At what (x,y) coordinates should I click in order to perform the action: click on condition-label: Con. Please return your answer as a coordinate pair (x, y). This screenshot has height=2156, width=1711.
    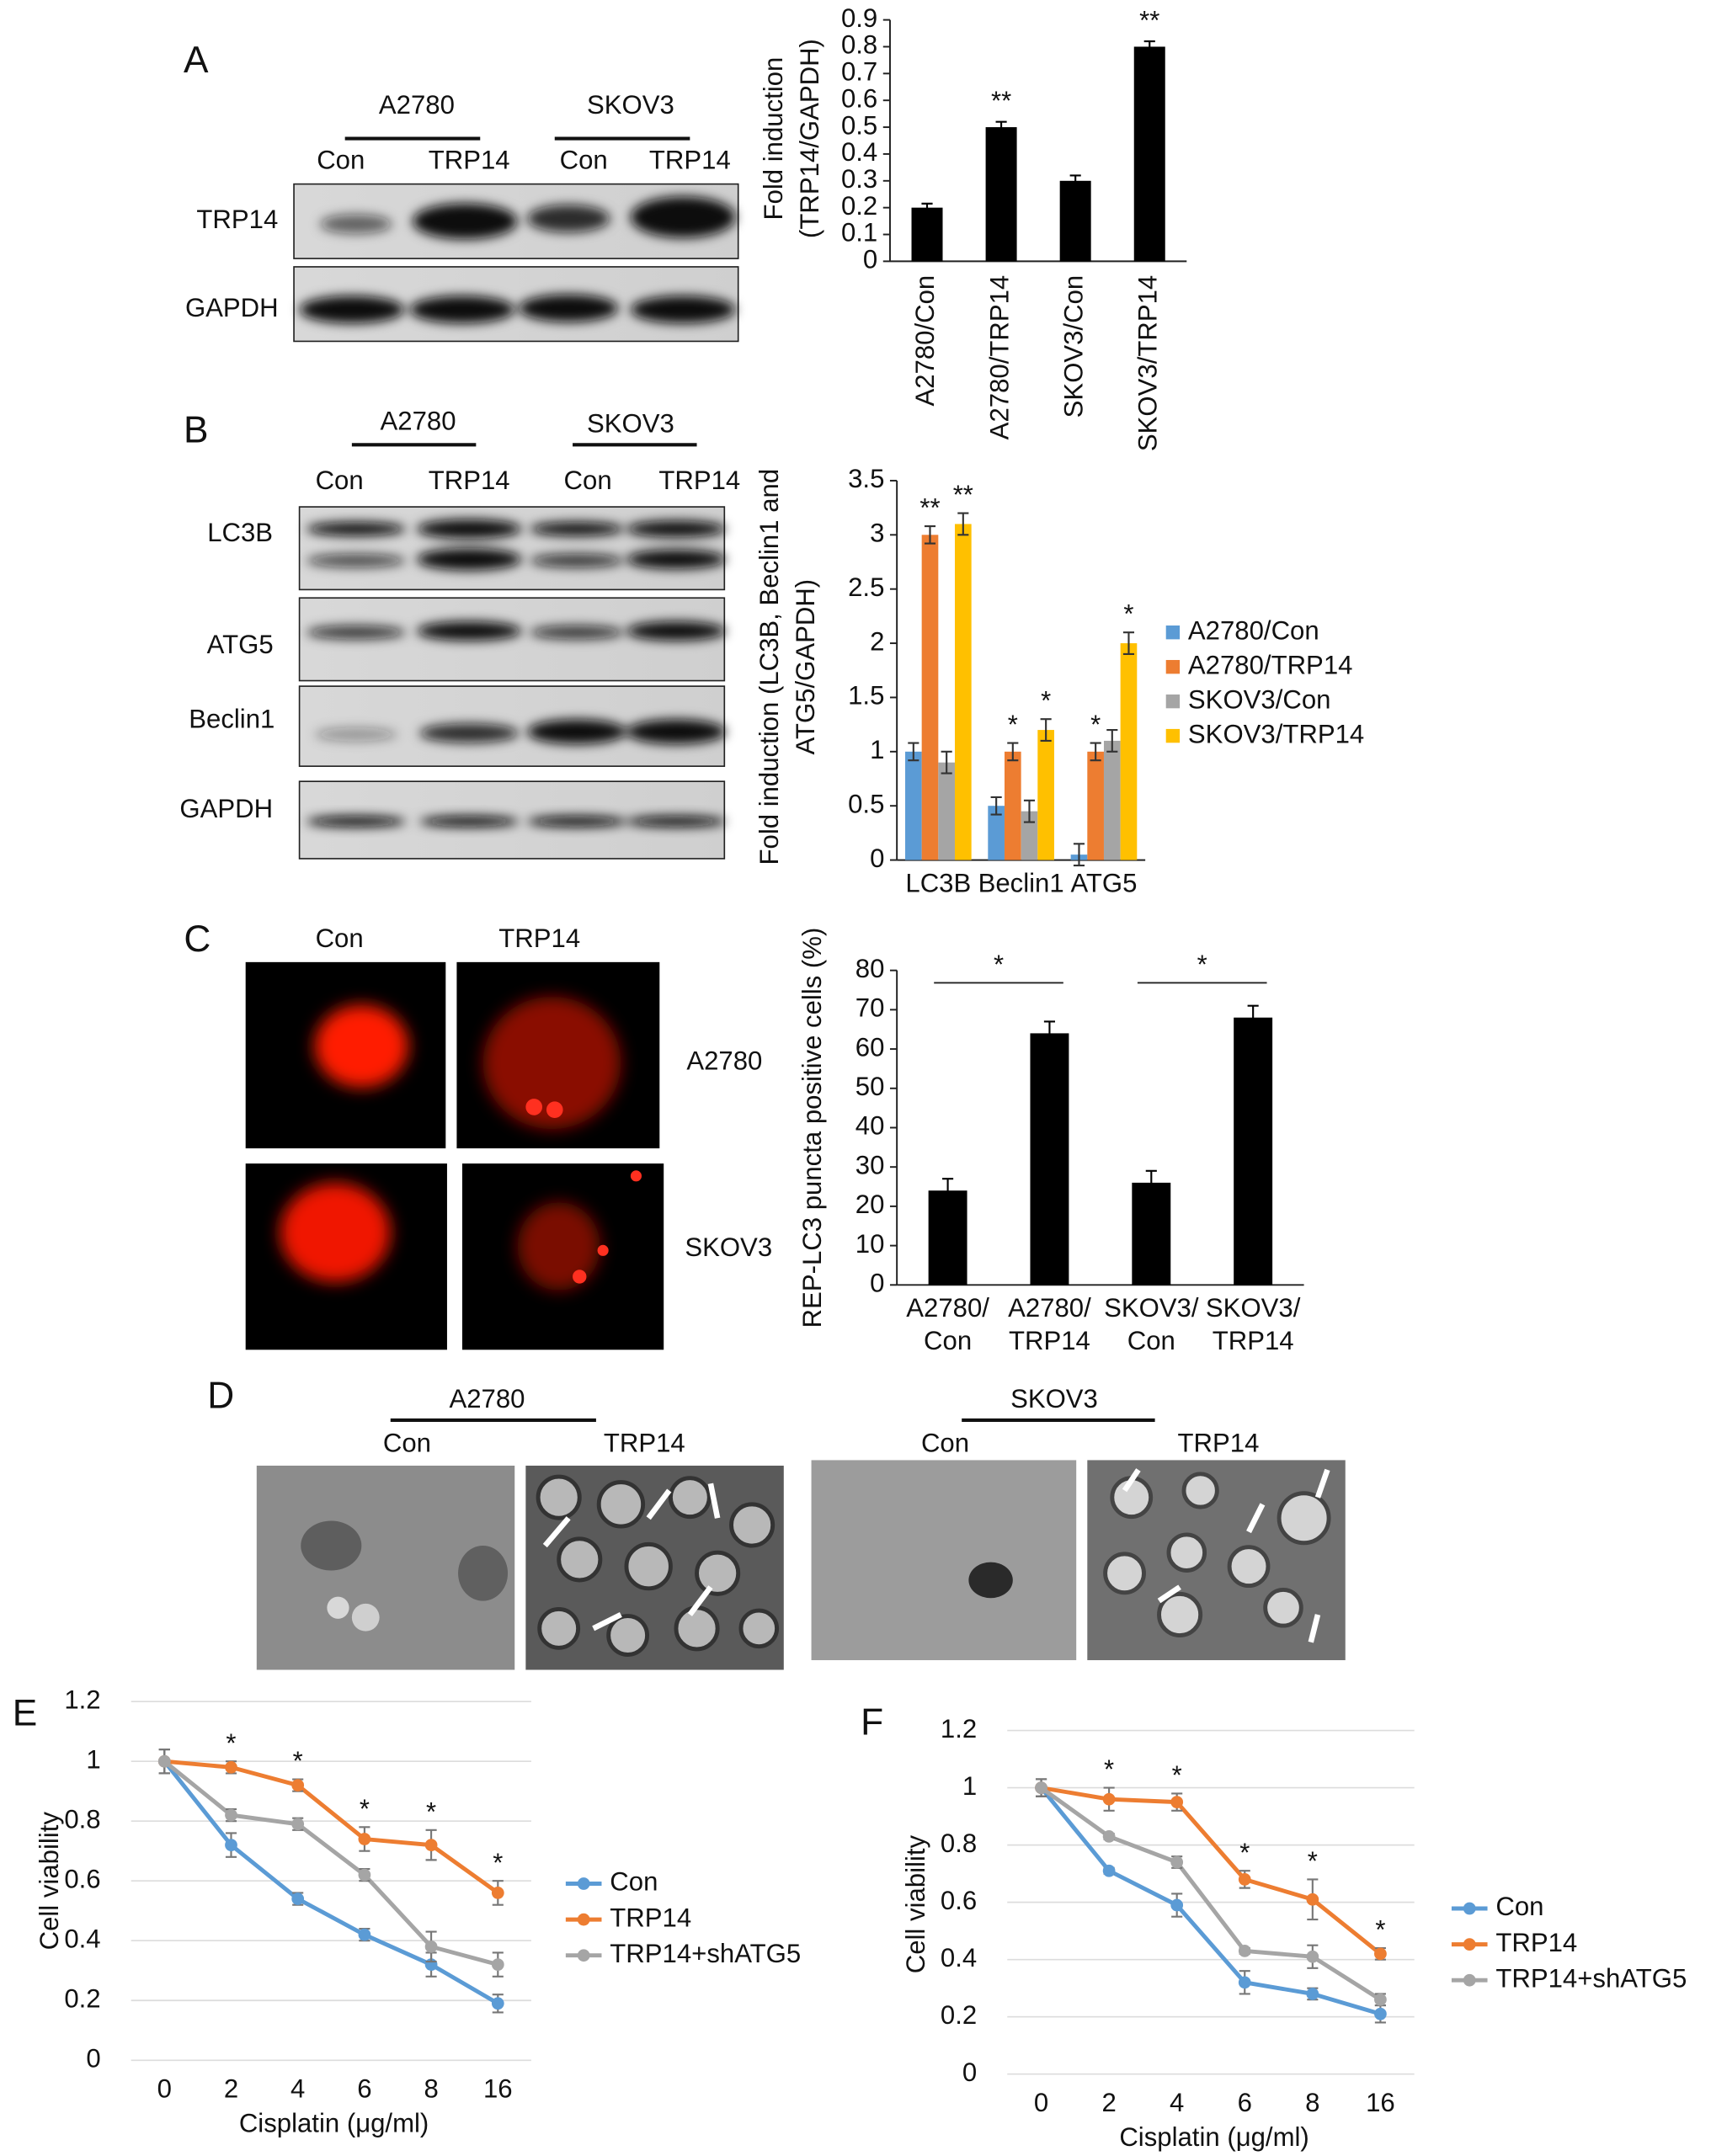
    Looking at the image, I should click on (340, 939).